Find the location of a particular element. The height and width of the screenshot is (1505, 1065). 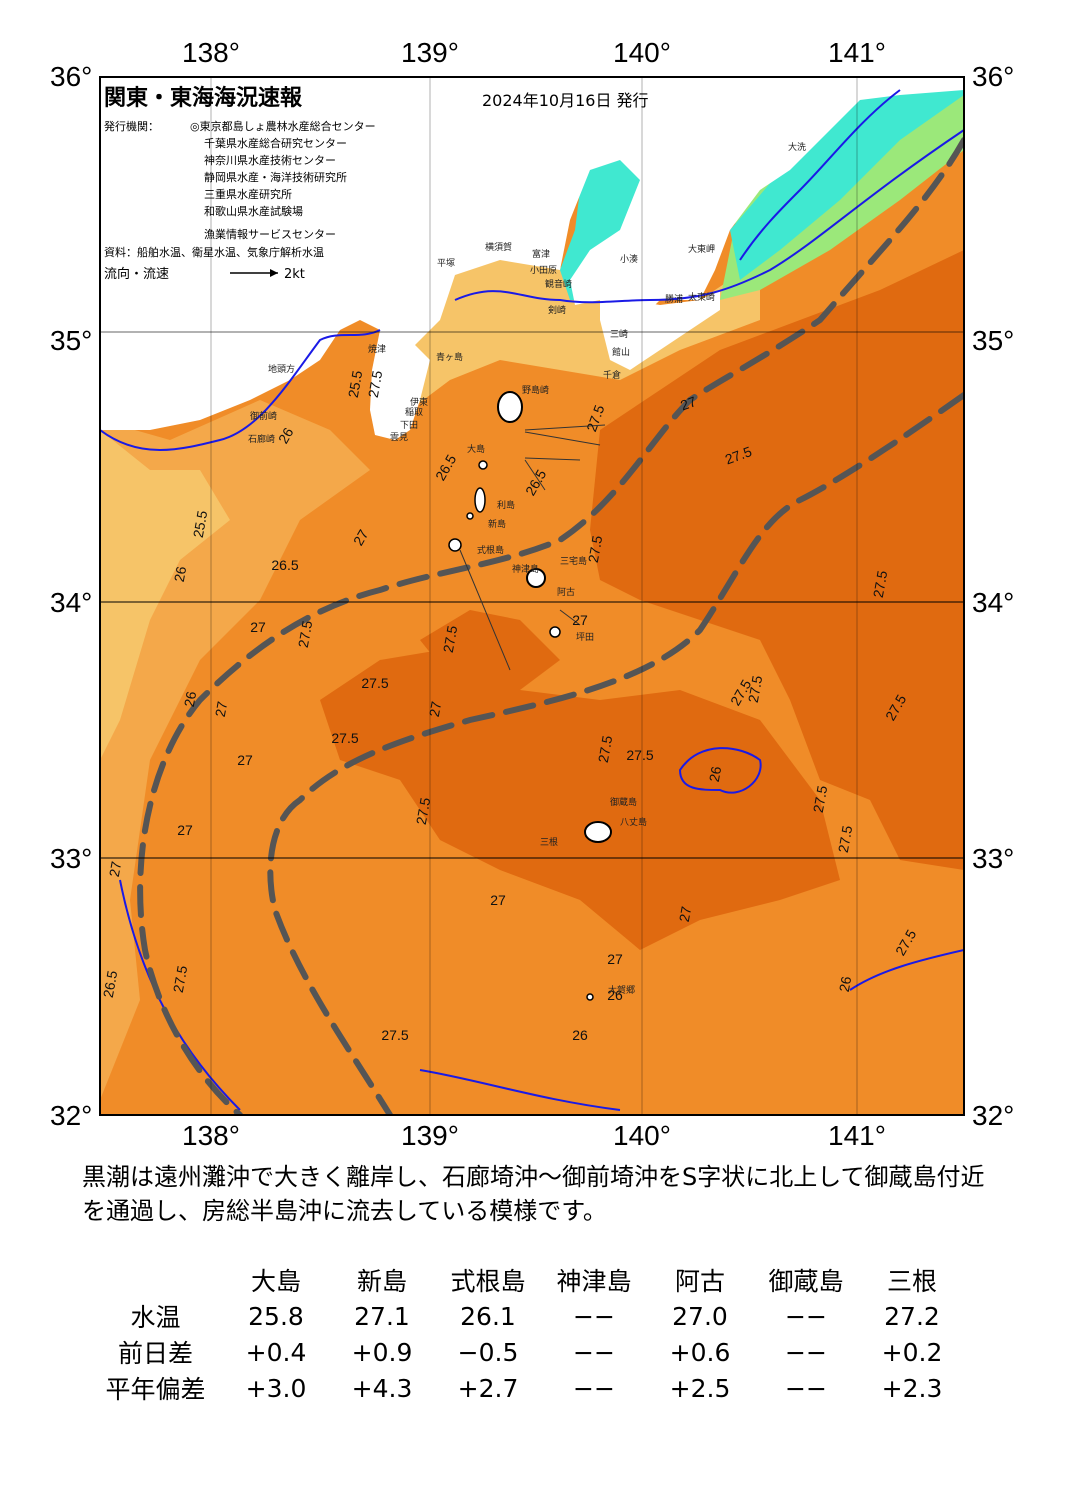

place-label: 太東崎 is located at coordinates (701, 297).